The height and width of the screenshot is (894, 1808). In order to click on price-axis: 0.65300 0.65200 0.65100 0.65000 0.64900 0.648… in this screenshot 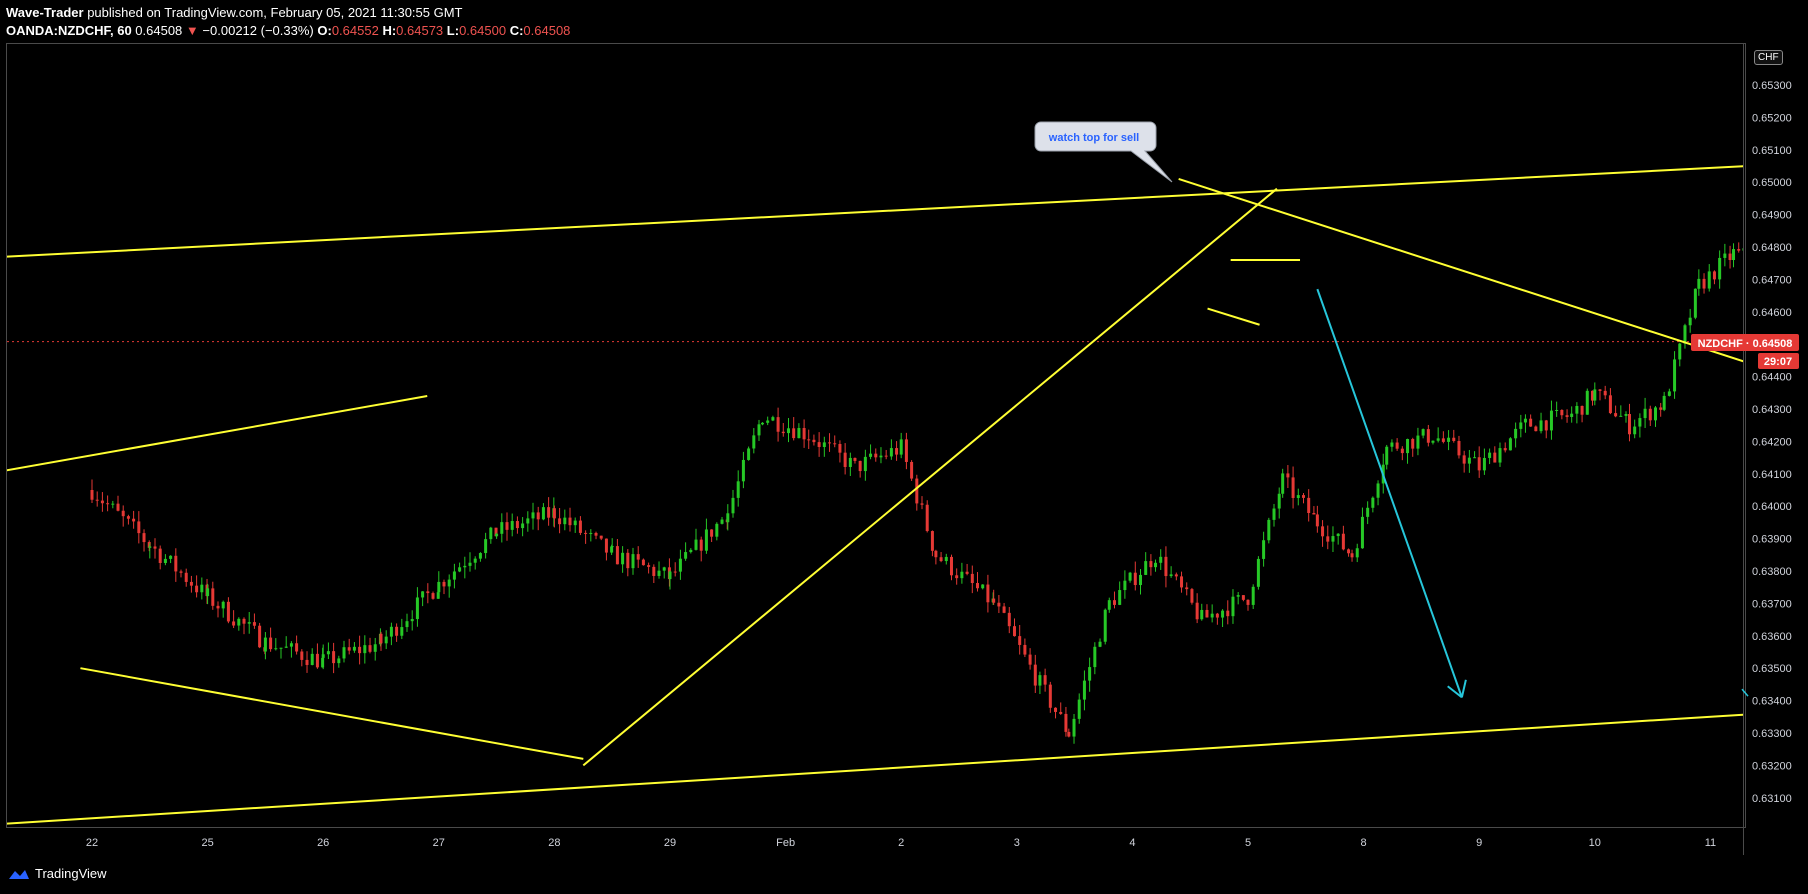, I will do `click(1772, 442)`.